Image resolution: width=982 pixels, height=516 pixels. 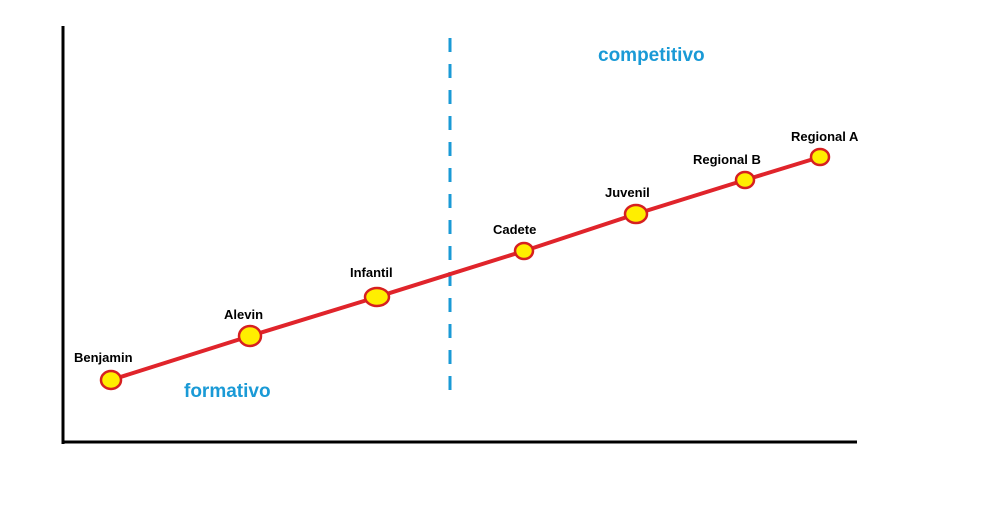 What do you see at coordinates (371, 272) in the screenshot?
I see `stage-label-infantil: Infantil` at bounding box center [371, 272].